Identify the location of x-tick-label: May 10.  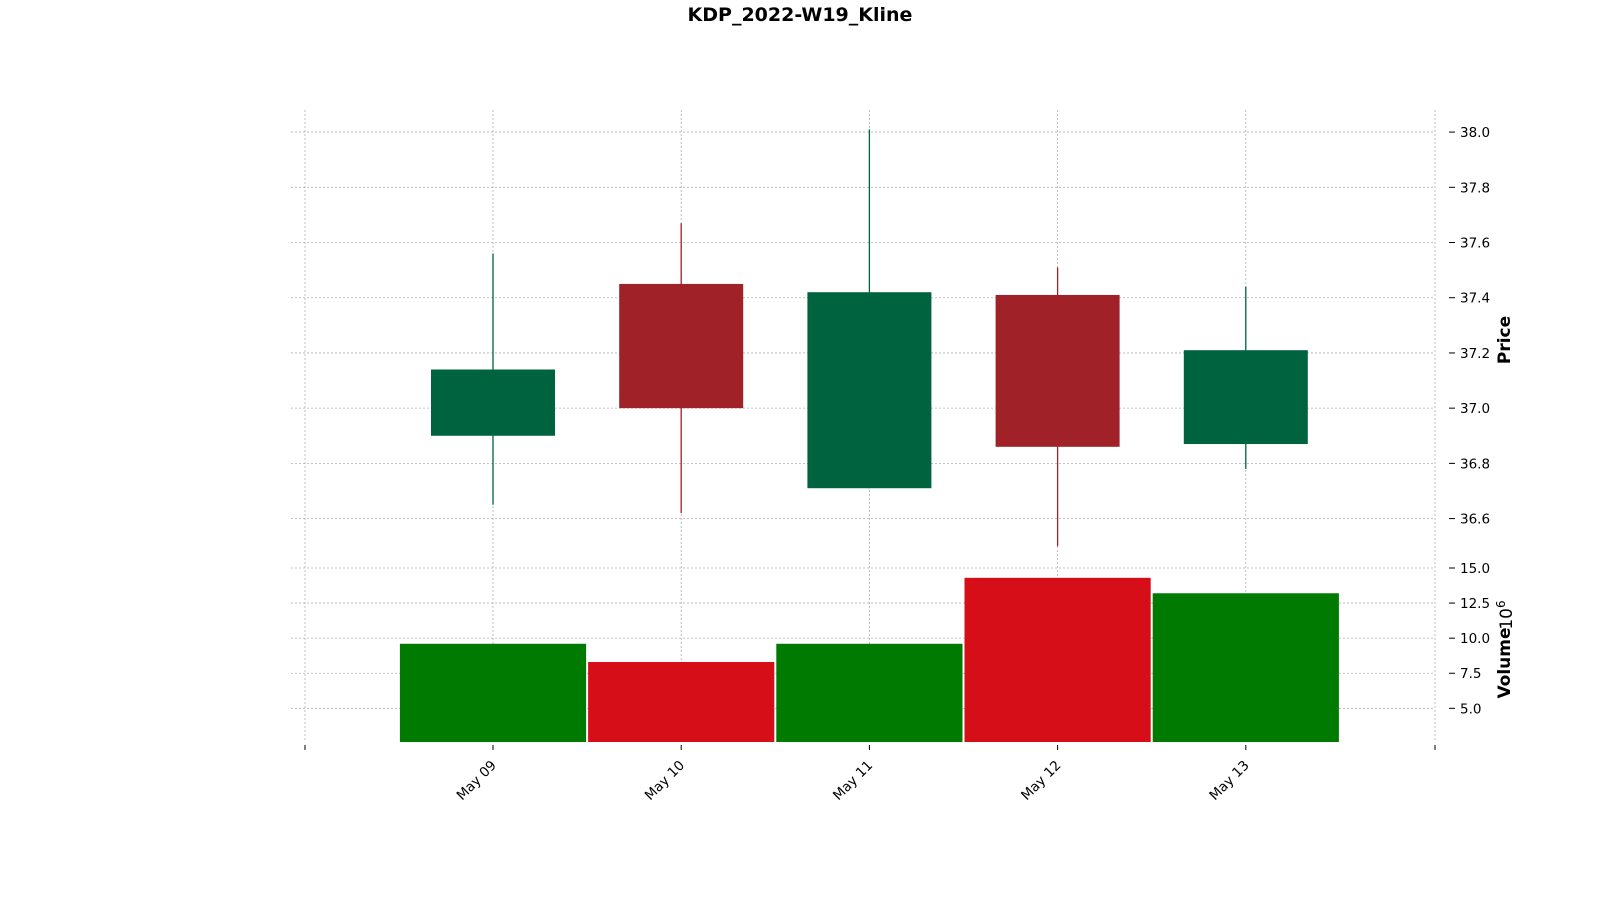
(665, 781).